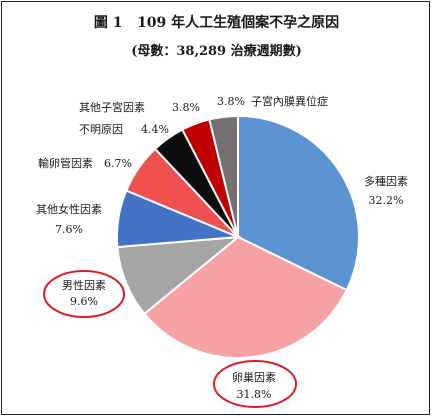  What do you see at coordinates (216, 51) in the screenshot?
I see `chart-subtitle: (母數：38,289 治療週期數)` at bounding box center [216, 51].